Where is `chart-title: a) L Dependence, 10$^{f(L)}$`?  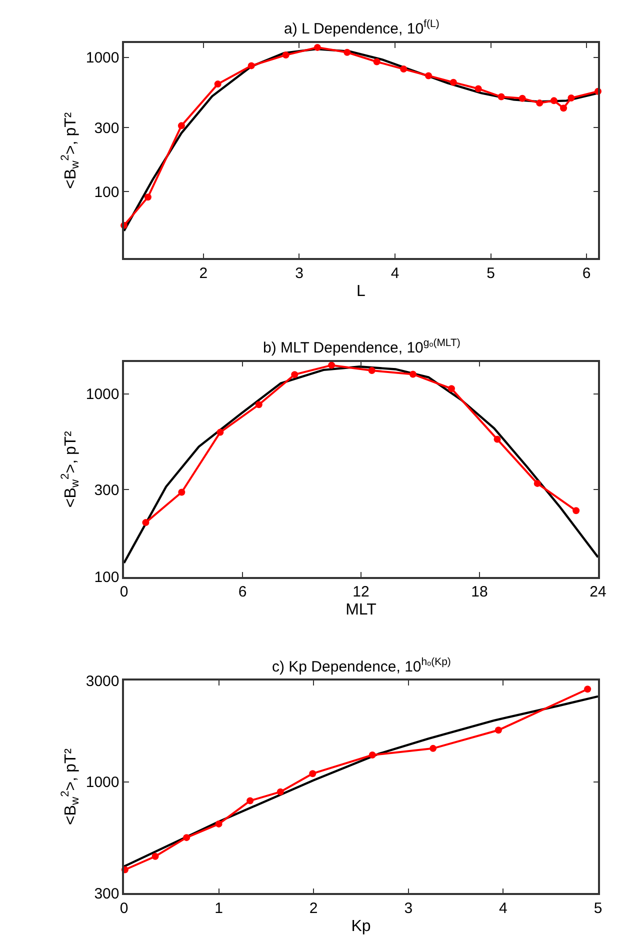 chart-title: a) L Dependence, 10$^{f(L)}$ is located at coordinates (362, 28).